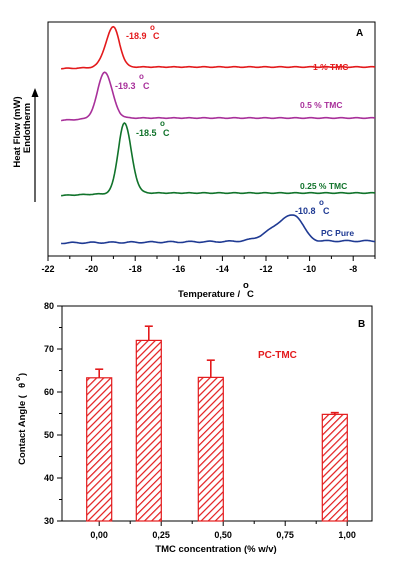 This screenshot has width=404, height=572. What do you see at coordinates (178, 269) in the screenshot?
I see `dsc-xtick-label-3: -16` at bounding box center [178, 269].